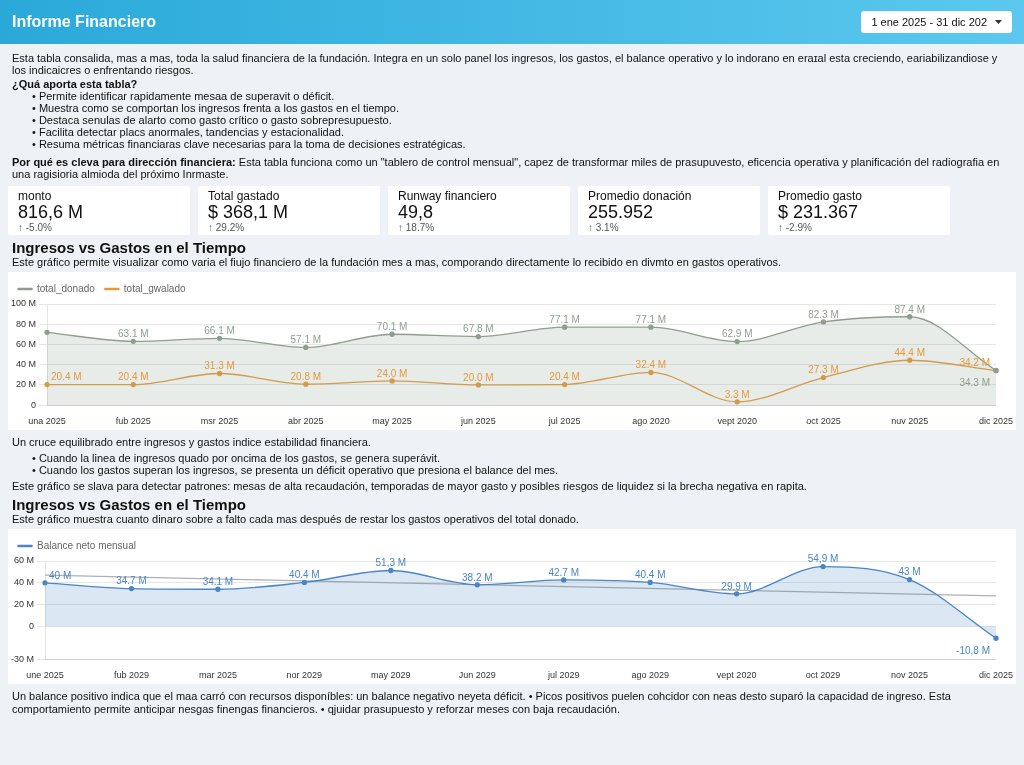 Image resolution: width=1024 pixels, height=765 pixels. I want to click on chart-subtitle: Este gráfico muestra cuanto dinaro sobre a falto cada mas después de restar los gastos operativos del total donado., so click(296, 519).